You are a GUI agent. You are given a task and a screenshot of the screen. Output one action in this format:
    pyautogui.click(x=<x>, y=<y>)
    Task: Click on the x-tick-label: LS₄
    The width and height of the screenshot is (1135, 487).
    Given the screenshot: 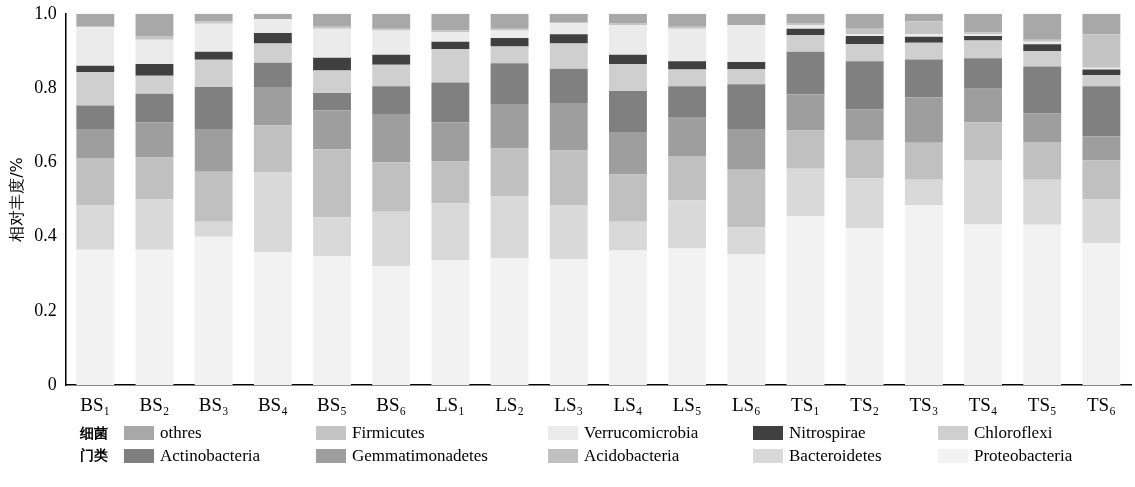 What is the action you would take?
    pyautogui.click(x=628, y=404)
    